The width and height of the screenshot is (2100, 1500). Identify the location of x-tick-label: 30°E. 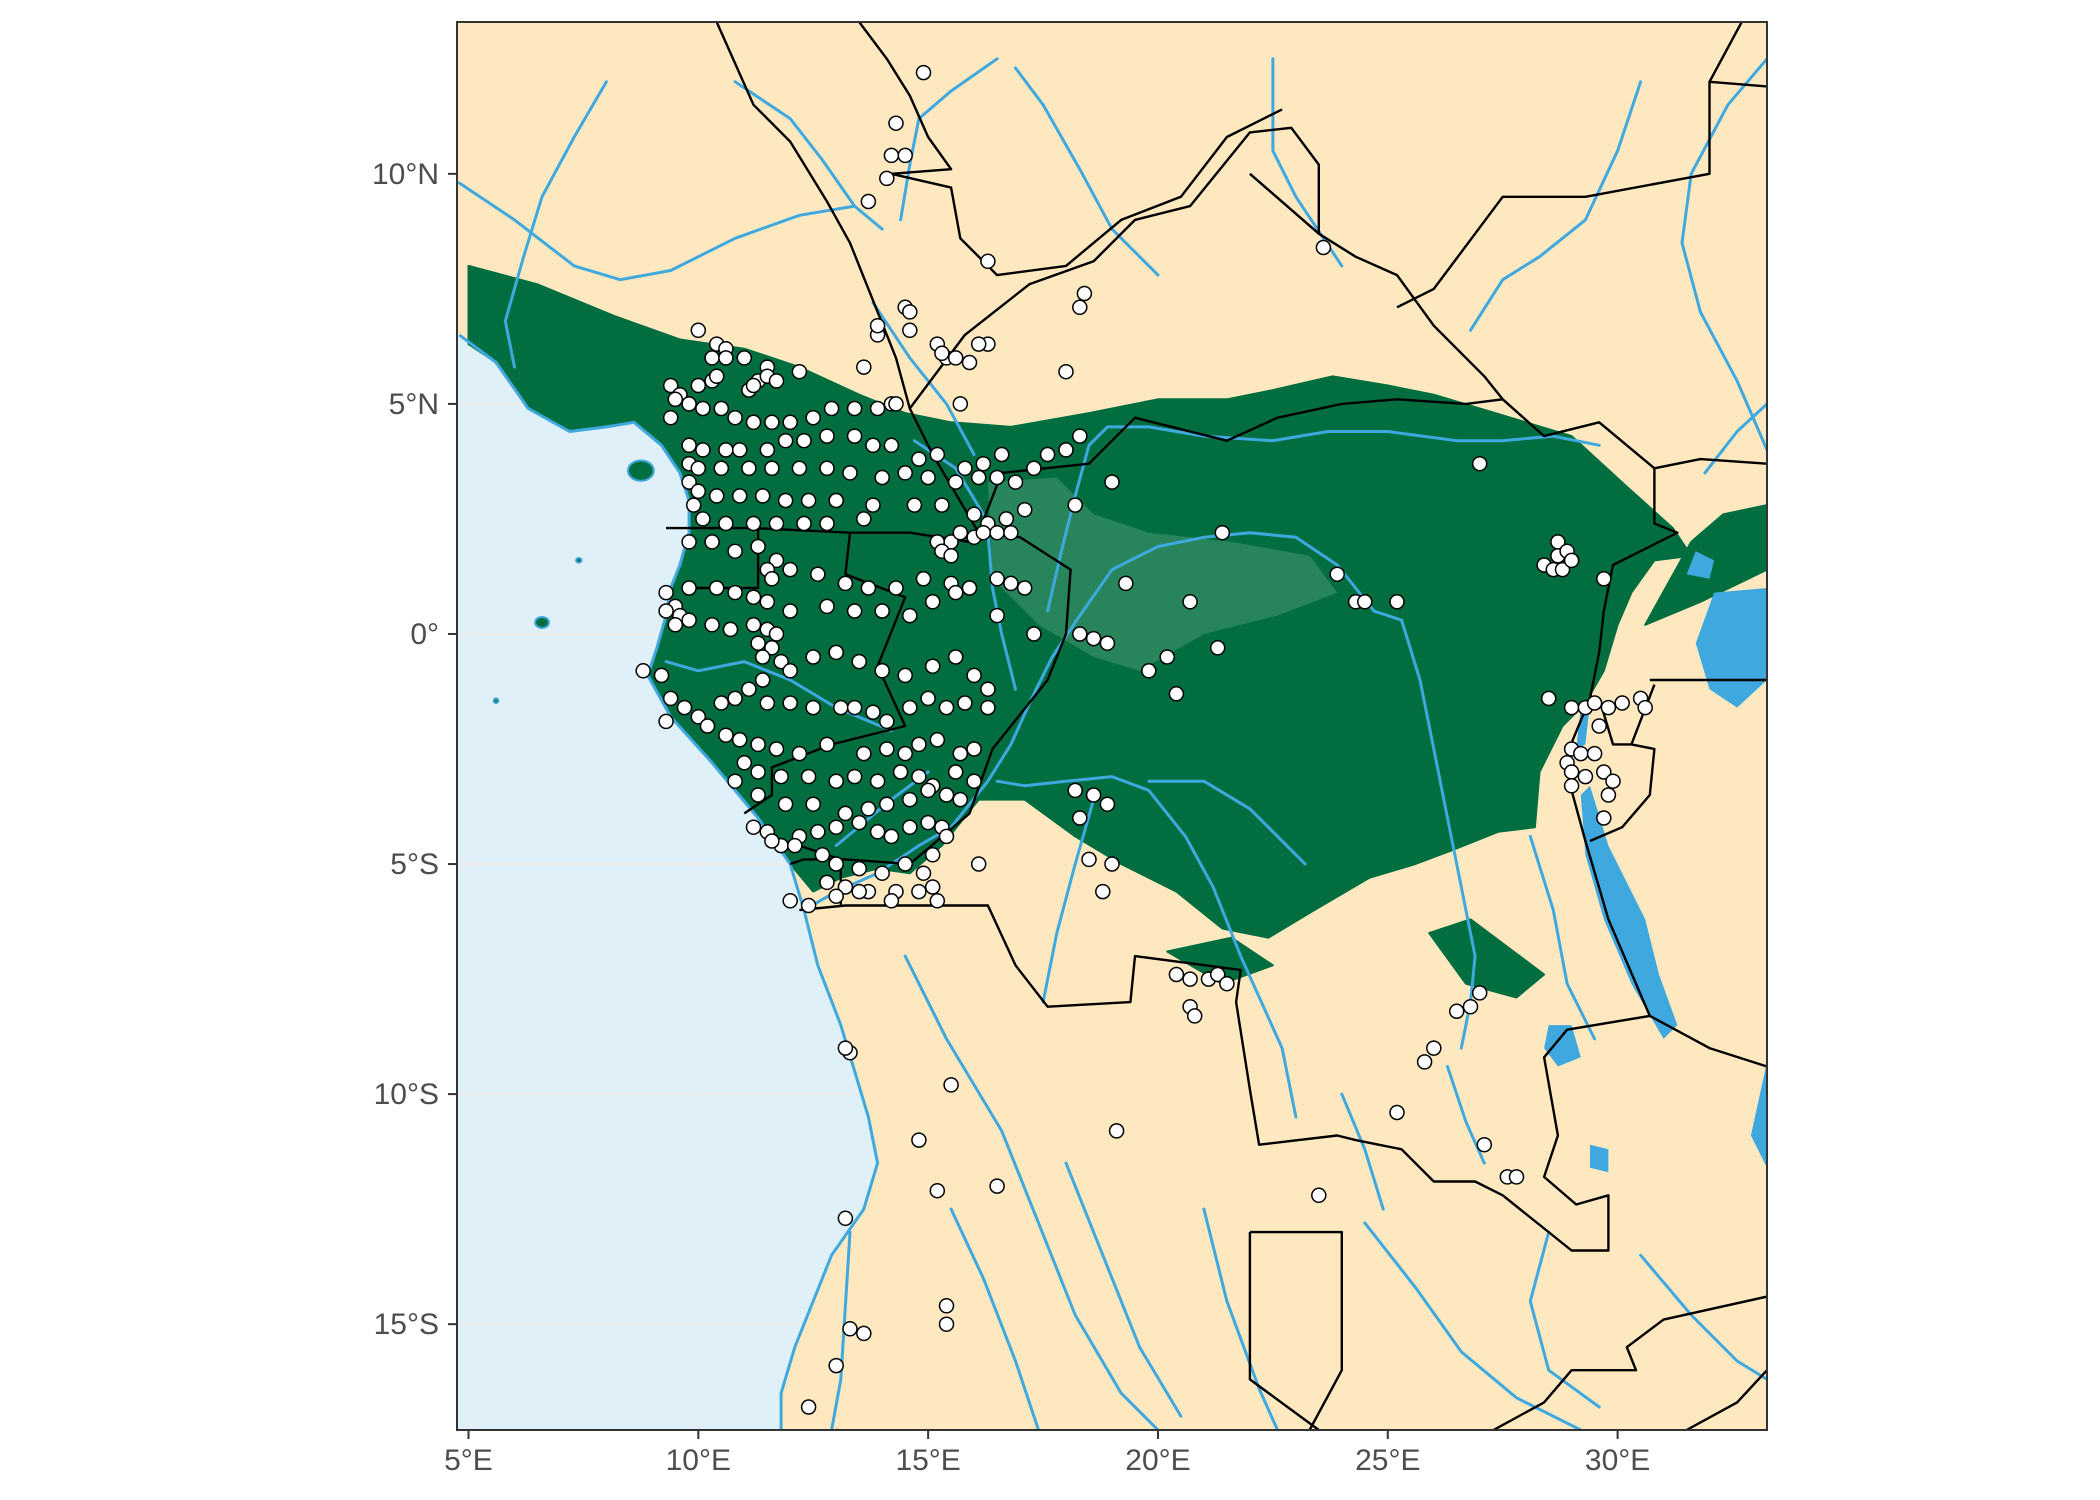
(1617, 1460).